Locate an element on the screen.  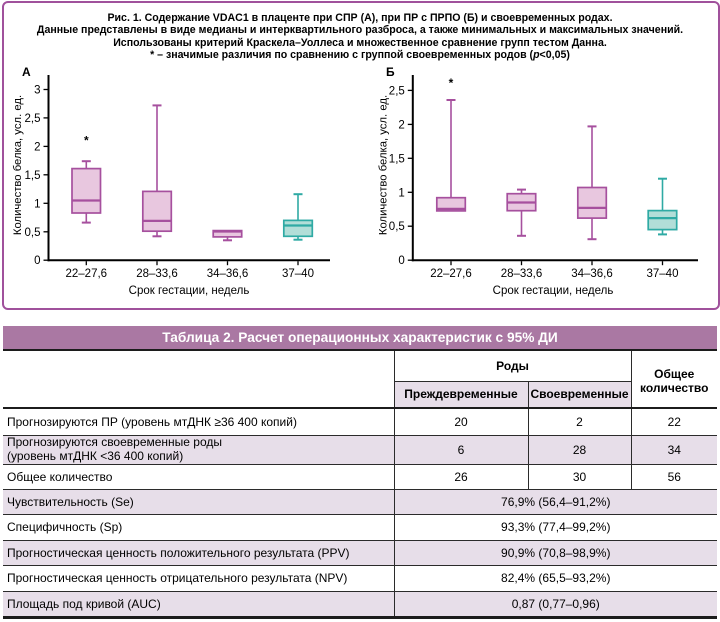
svg-text: А is located at coordinates (26, 72).